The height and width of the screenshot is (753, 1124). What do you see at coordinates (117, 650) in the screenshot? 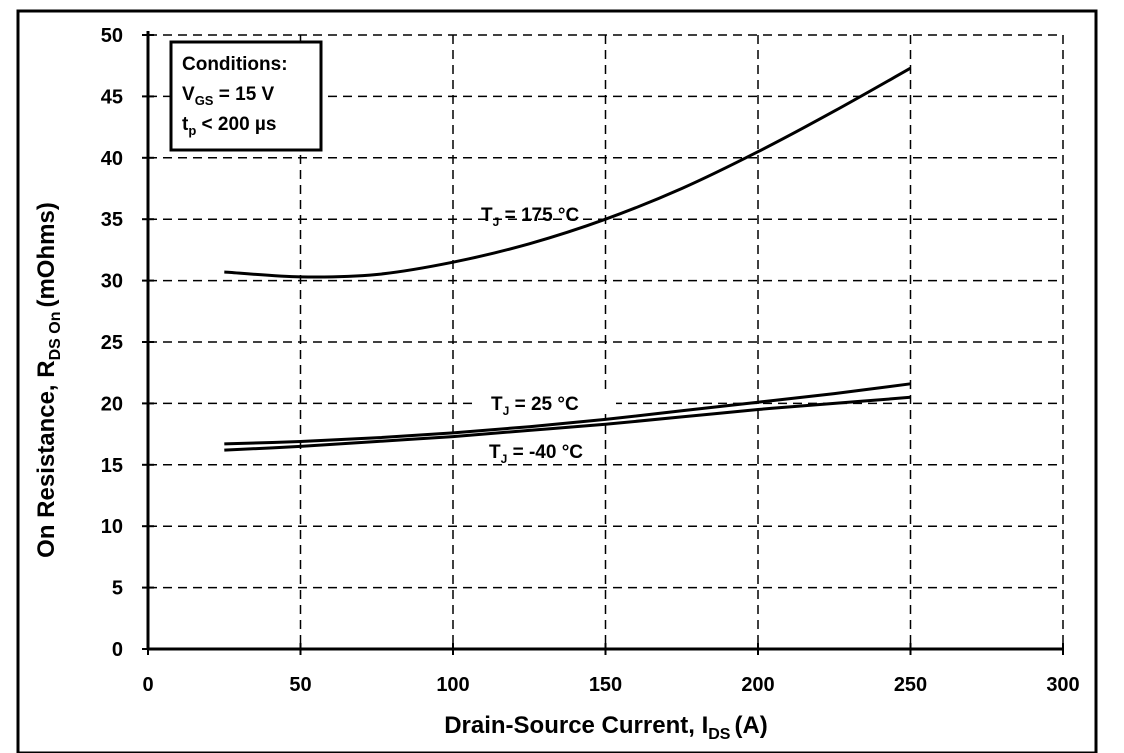
I see `y-tick-label: 0` at bounding box center [117, 650].